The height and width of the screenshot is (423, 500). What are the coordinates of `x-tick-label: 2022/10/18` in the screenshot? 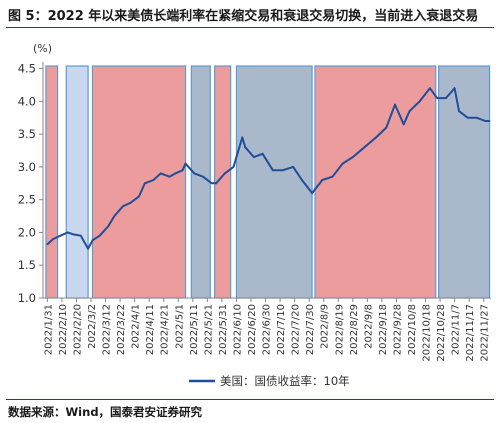 It's located at (427, 333).